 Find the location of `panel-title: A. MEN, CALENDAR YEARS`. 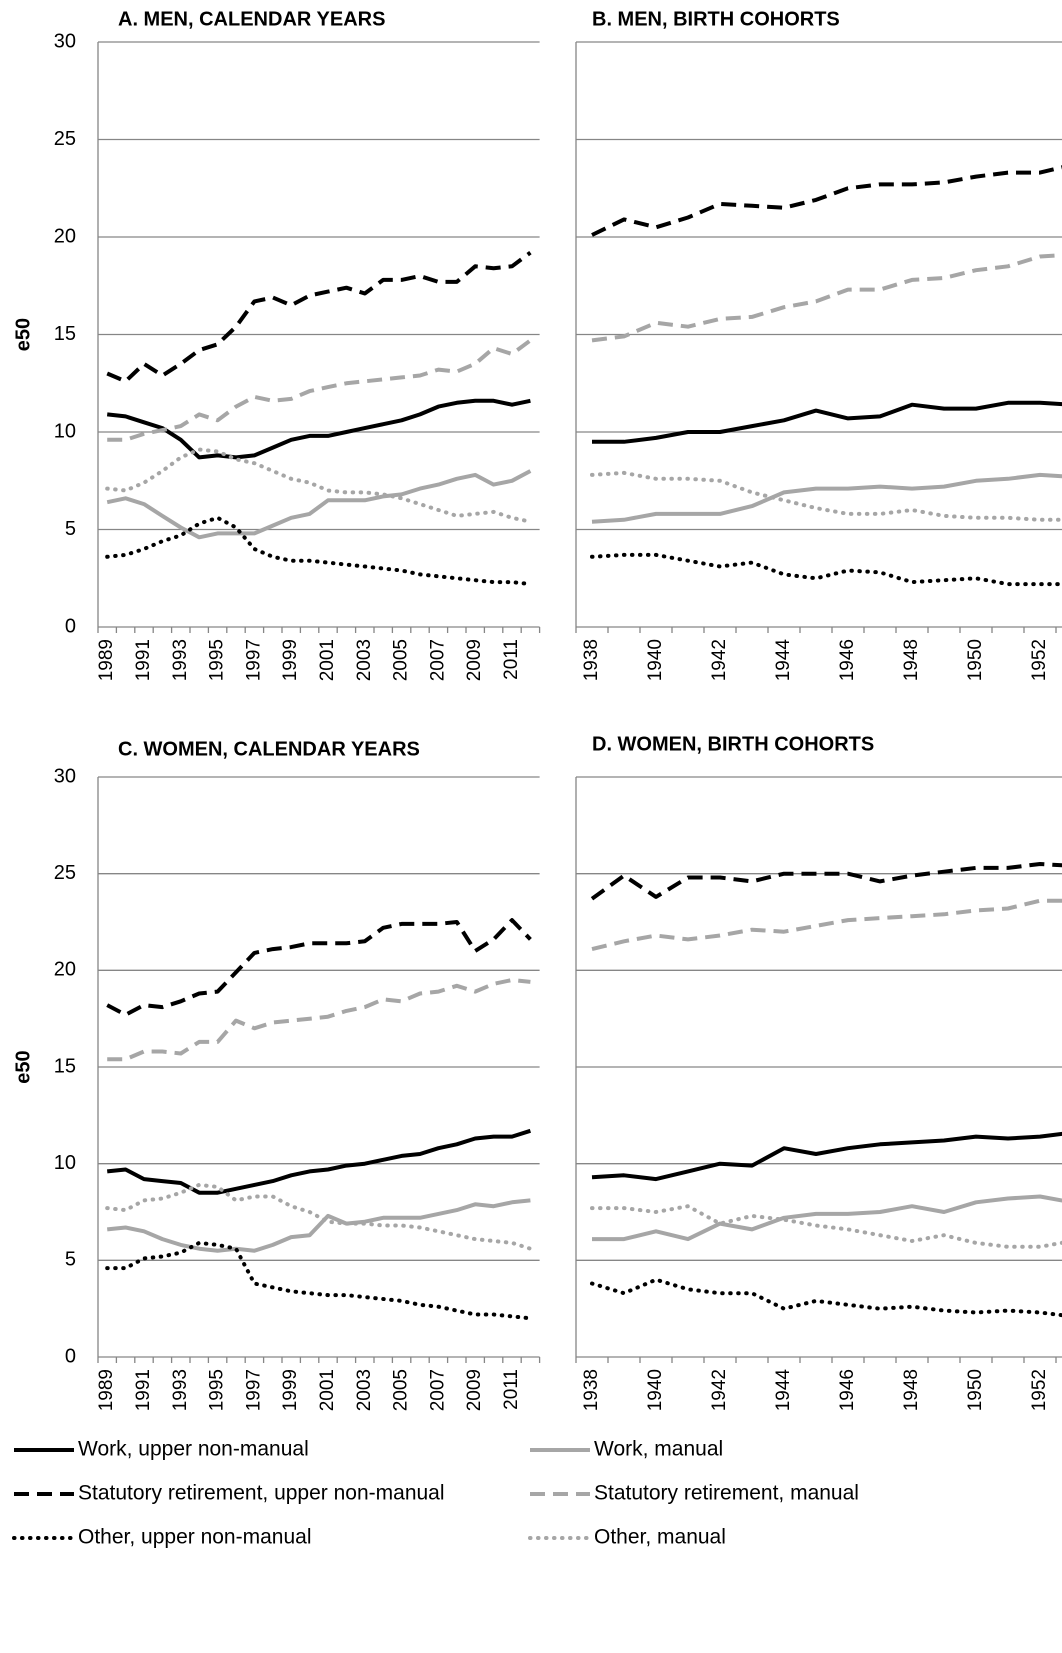

panel-title: A. MEN, CALENDAR YEARS is located at coordinates (251, 19).